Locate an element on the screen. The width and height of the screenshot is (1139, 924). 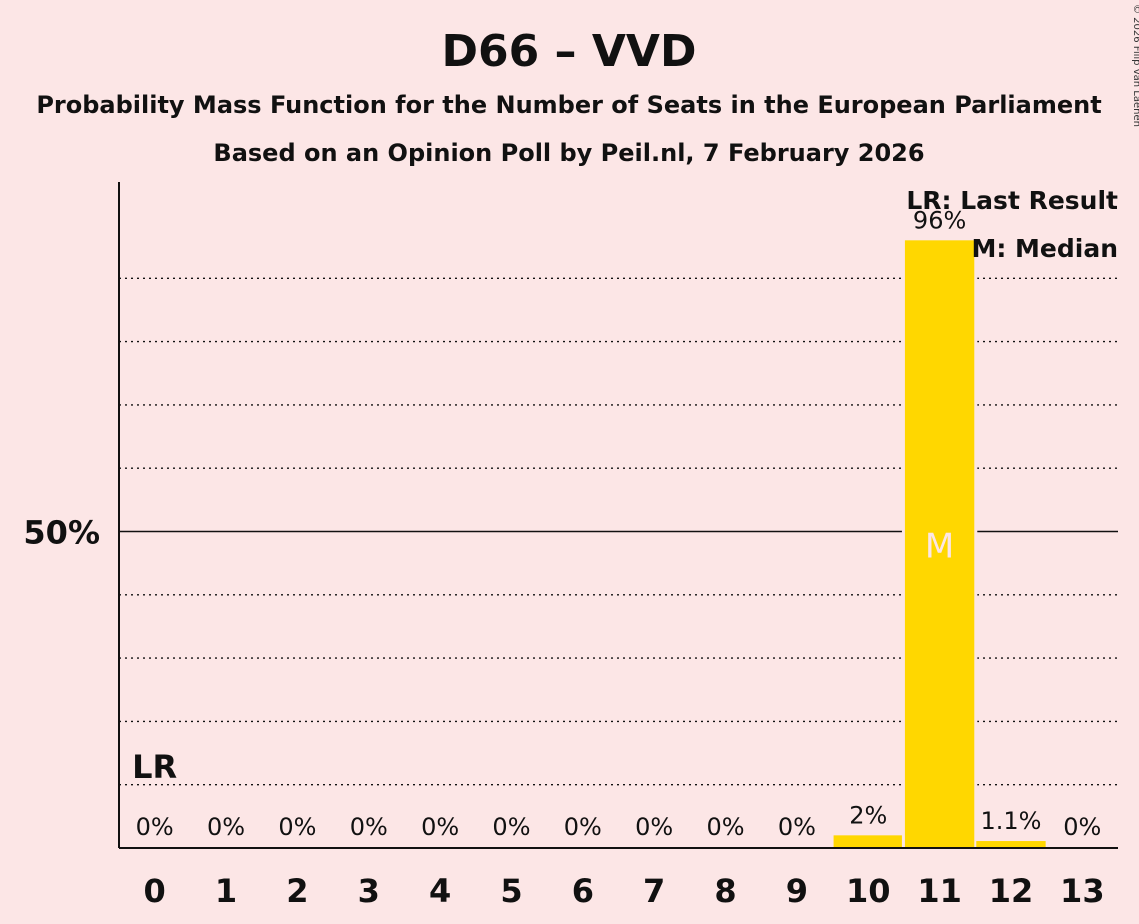
x-tick-labels: 0 1 2 3 4 5 6 7 8 9 10 11 12 13 is located at coordinates (624, 891).